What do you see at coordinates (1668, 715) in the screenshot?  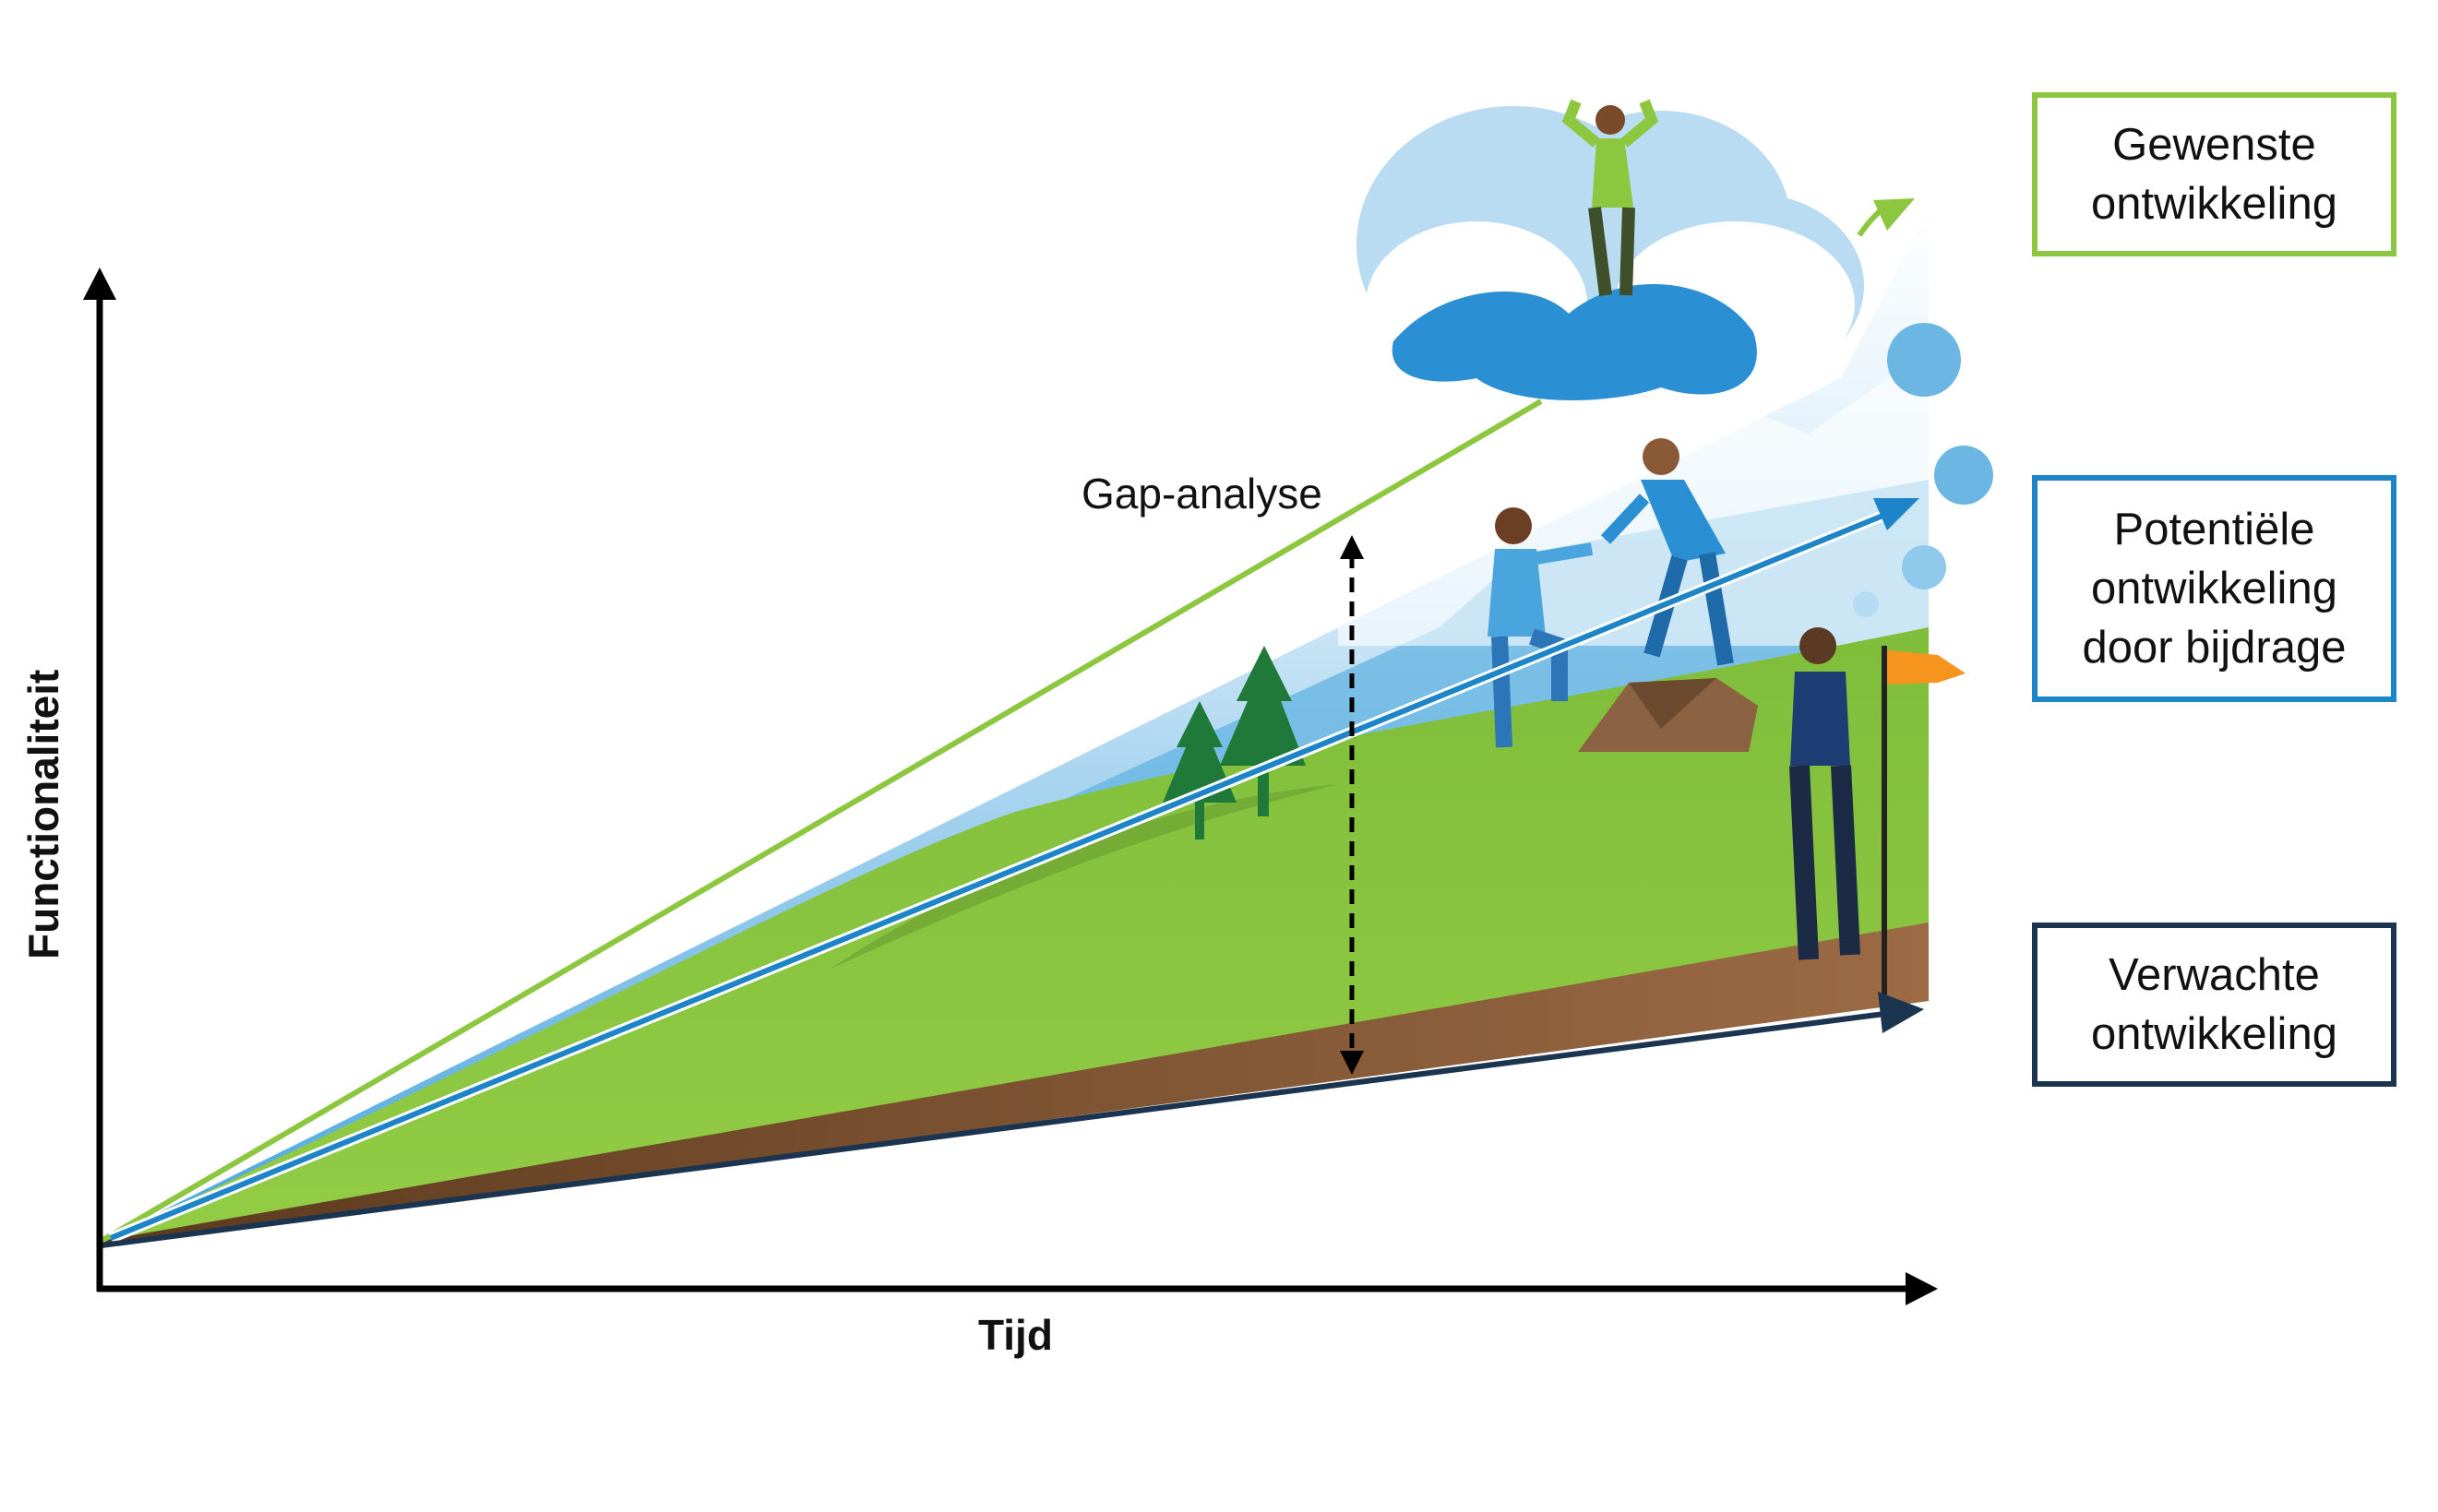 I see `rock-icon` at bounding box center [1668, 715].